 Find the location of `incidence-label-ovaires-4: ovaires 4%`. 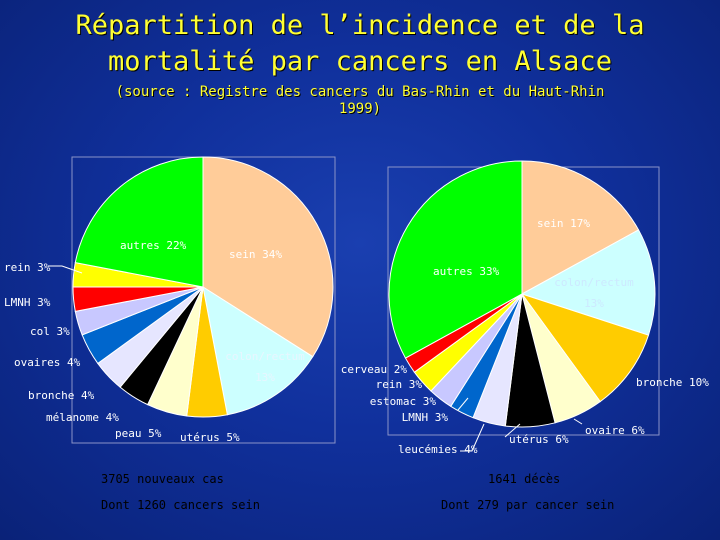

incidence-label-ovaires-4: ovaires 4% is located at coordinates (47, 362).